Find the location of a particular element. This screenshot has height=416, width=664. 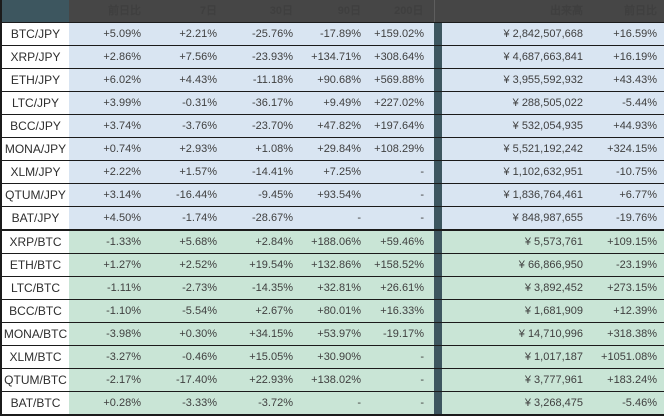

volume-value: ¥ 5,573,761 is located at coordinates (516, 241).